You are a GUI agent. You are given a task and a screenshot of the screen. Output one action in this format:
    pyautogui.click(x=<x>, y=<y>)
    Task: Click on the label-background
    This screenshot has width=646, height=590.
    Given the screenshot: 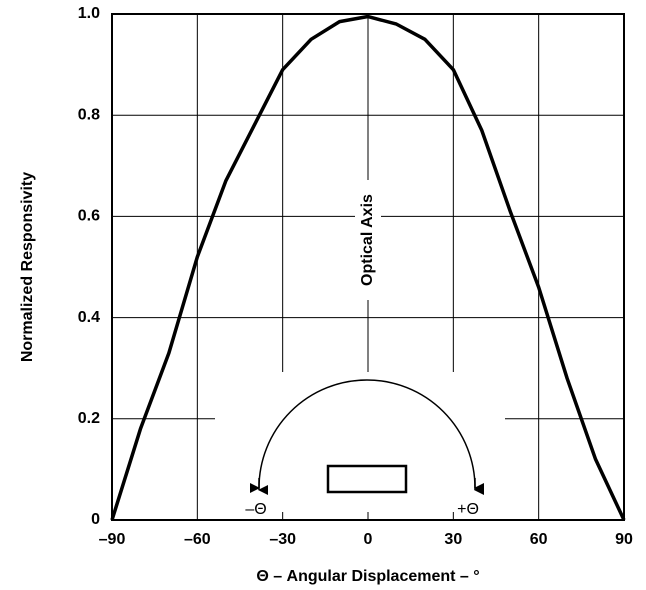 What is the action you would take?
    pyautogui.click(x=368, y=240)
    